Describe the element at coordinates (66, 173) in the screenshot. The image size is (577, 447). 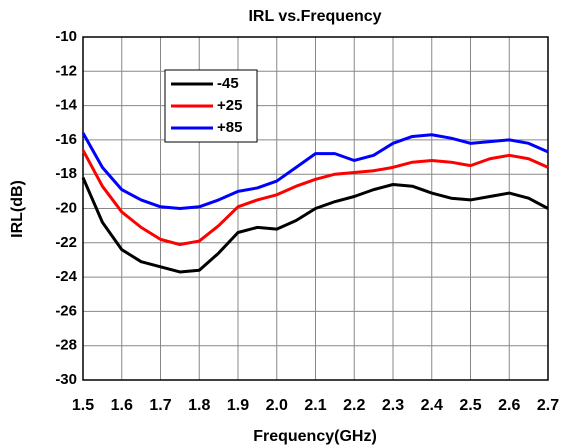
I see `y-tick-label: -18` at that location.